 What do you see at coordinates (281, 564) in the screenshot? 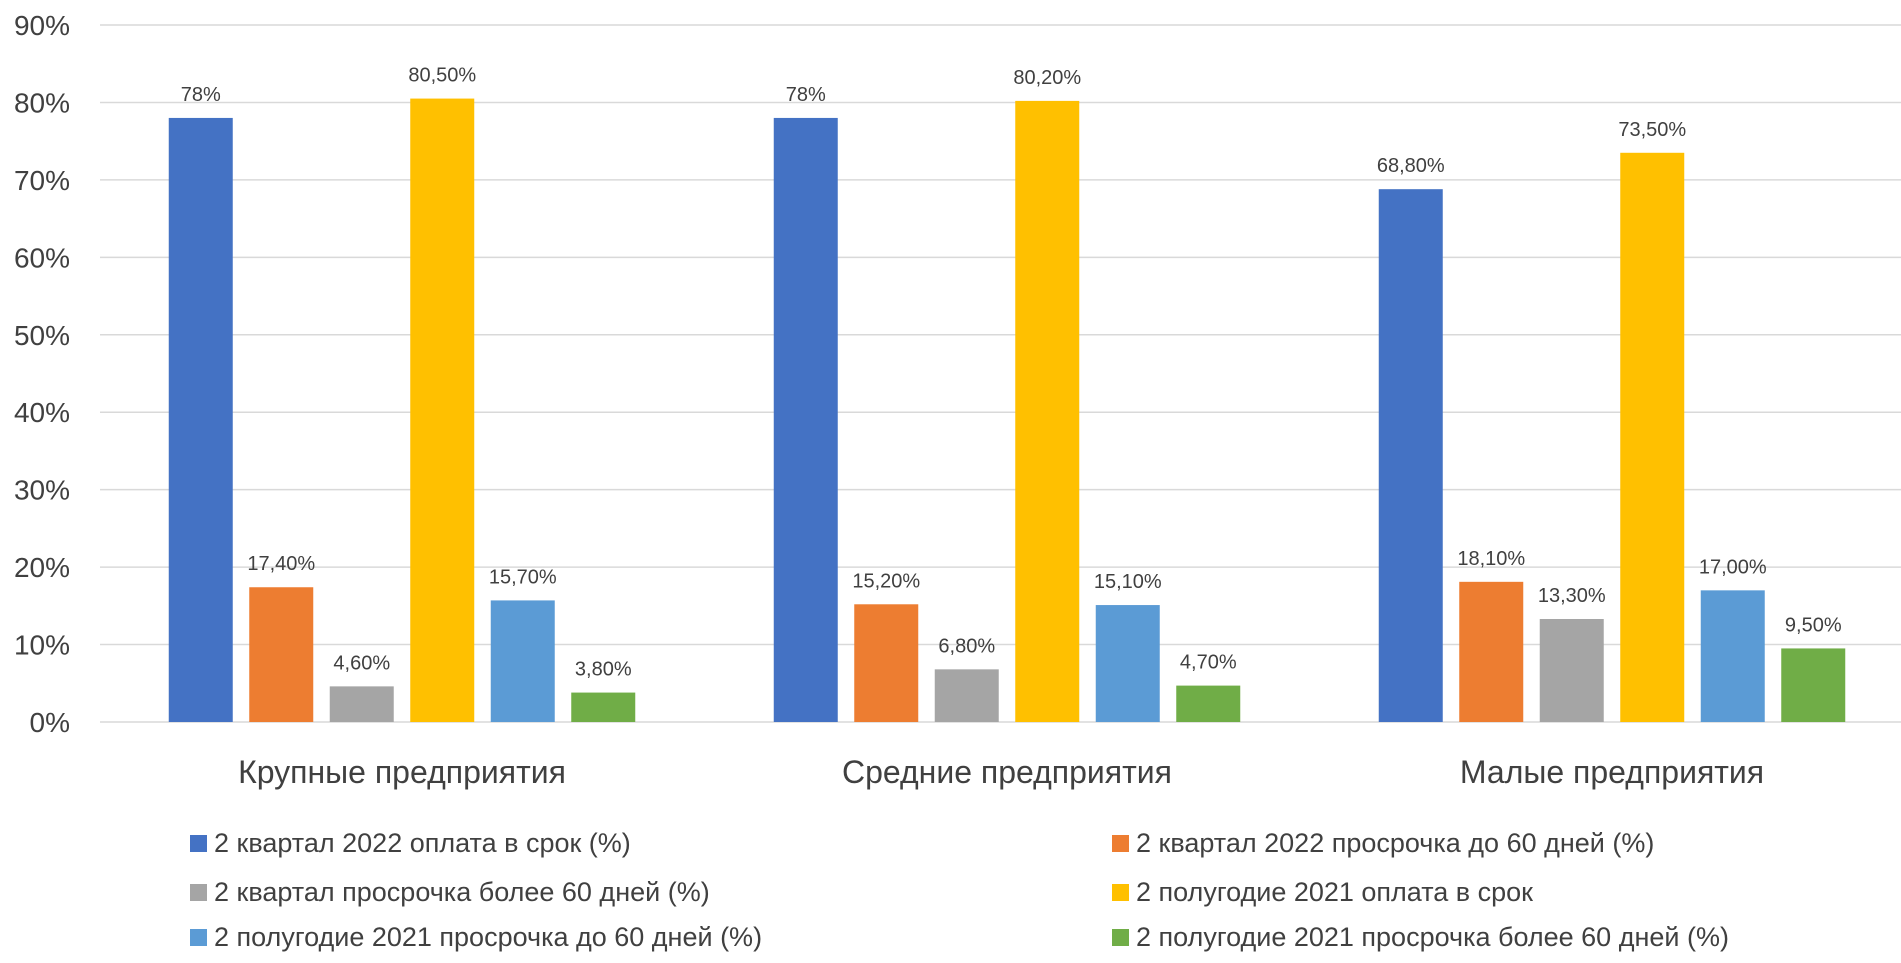
I see `data-label: 17,40%` at bounding box center [281, 564].